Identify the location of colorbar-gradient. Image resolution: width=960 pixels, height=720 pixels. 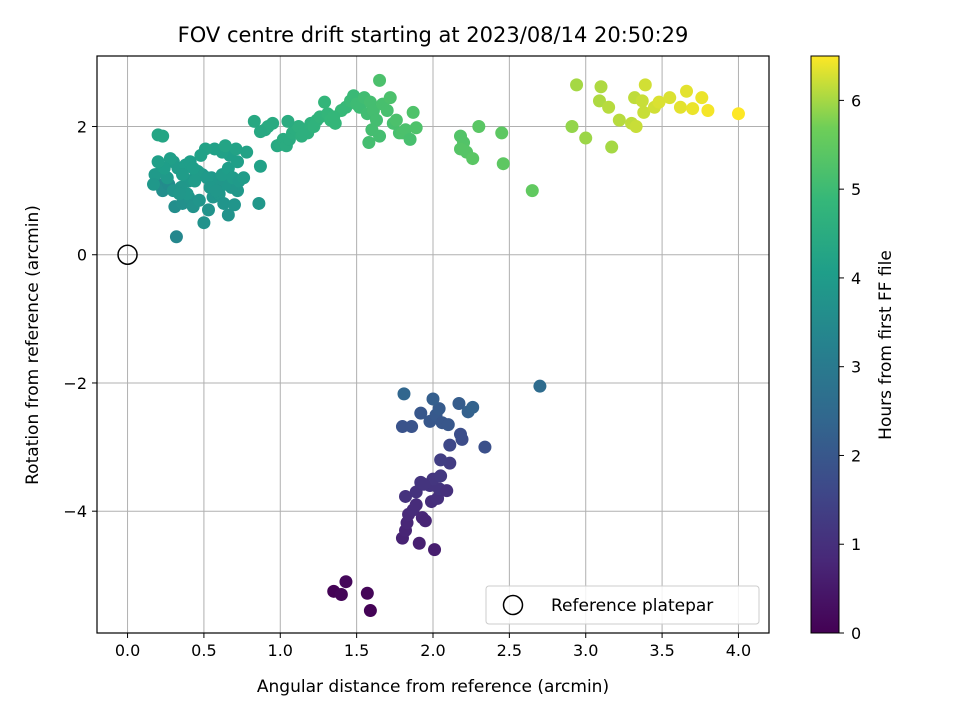
(825, 344).